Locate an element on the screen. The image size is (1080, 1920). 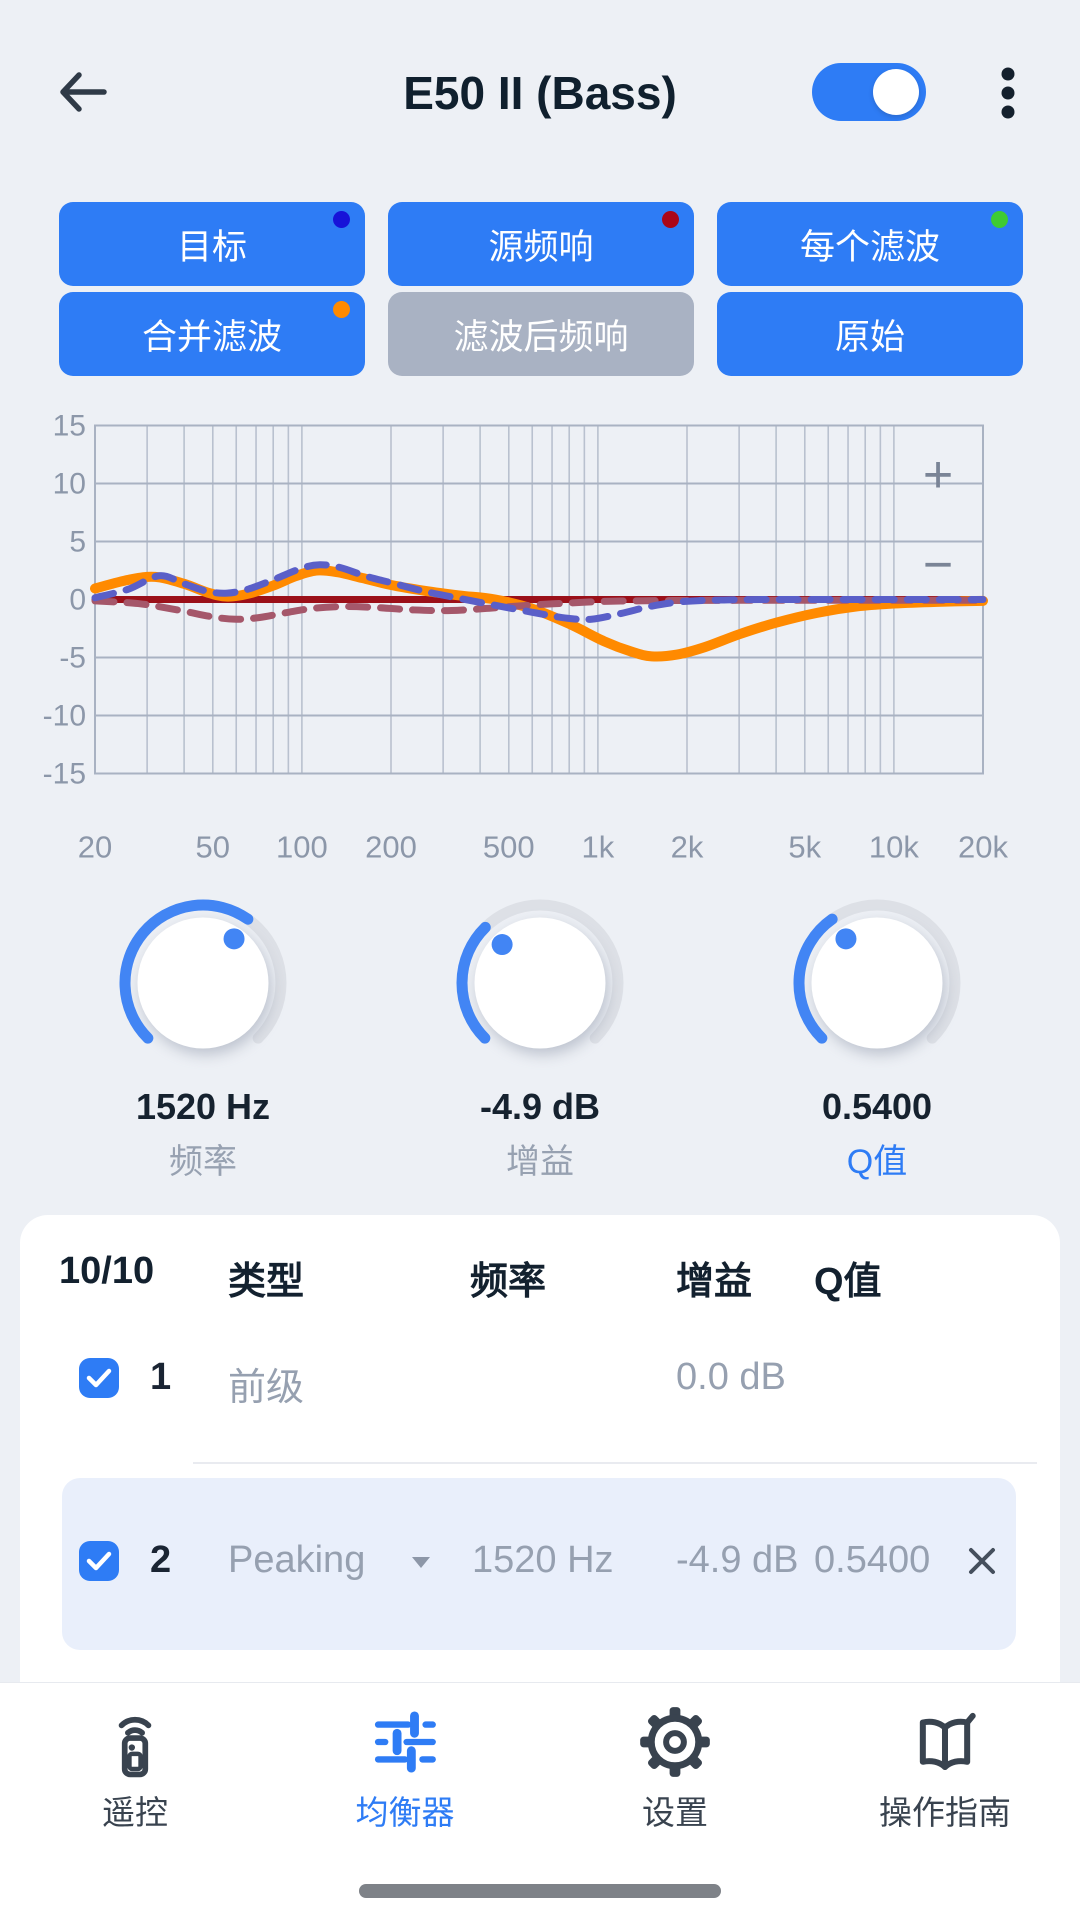
series-源频响 is located at coordinates (539, 609).